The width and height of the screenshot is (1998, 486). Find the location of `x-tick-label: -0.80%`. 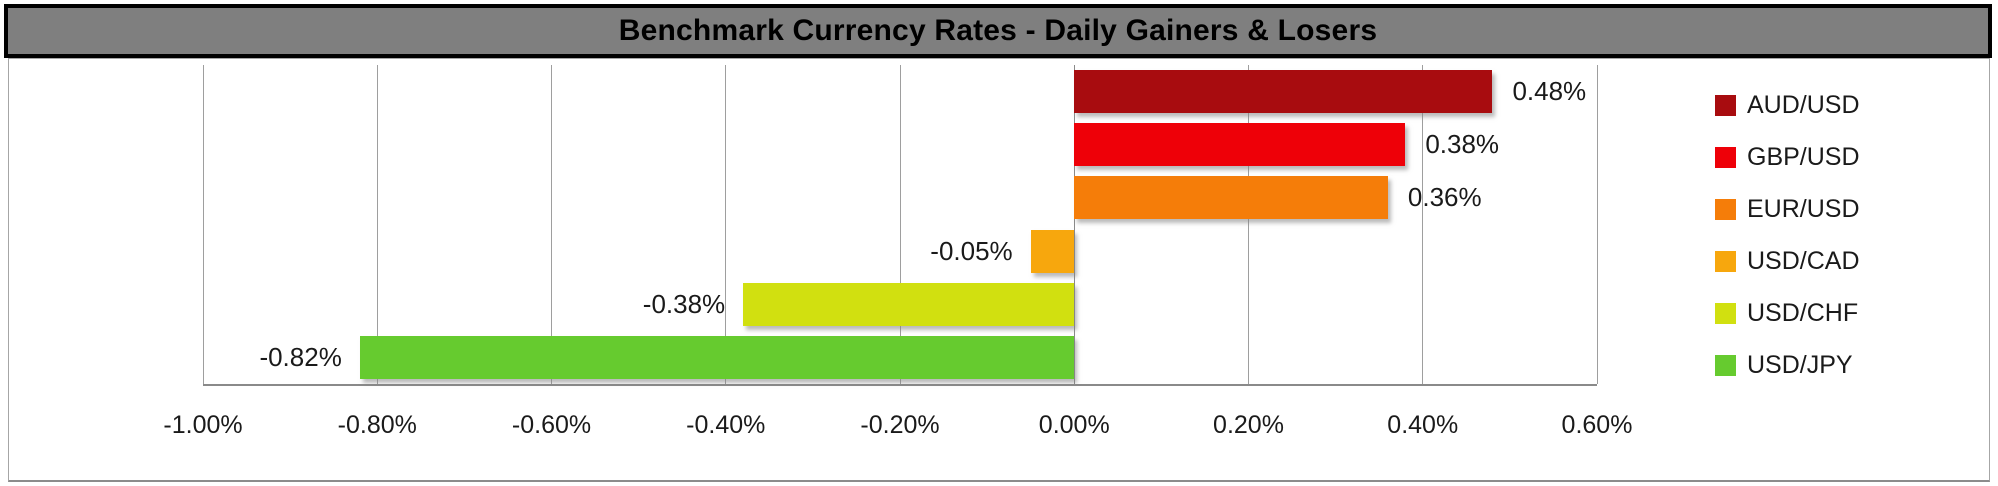

x-tick-label: -0.80% is located at coordinates (377, 425).